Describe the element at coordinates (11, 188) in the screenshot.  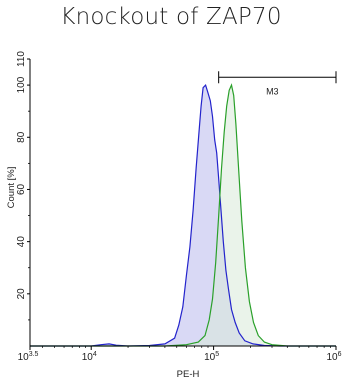
I see `y-axis-label: Count [%]` at that location.